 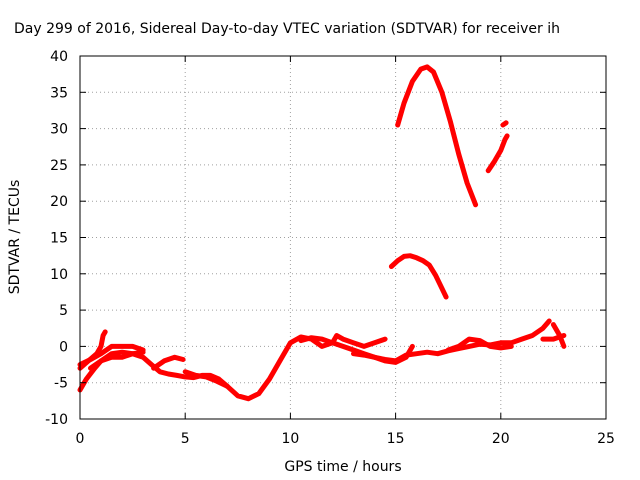 I want to click on y-tick-label: 20, so click(x=59, y=202).